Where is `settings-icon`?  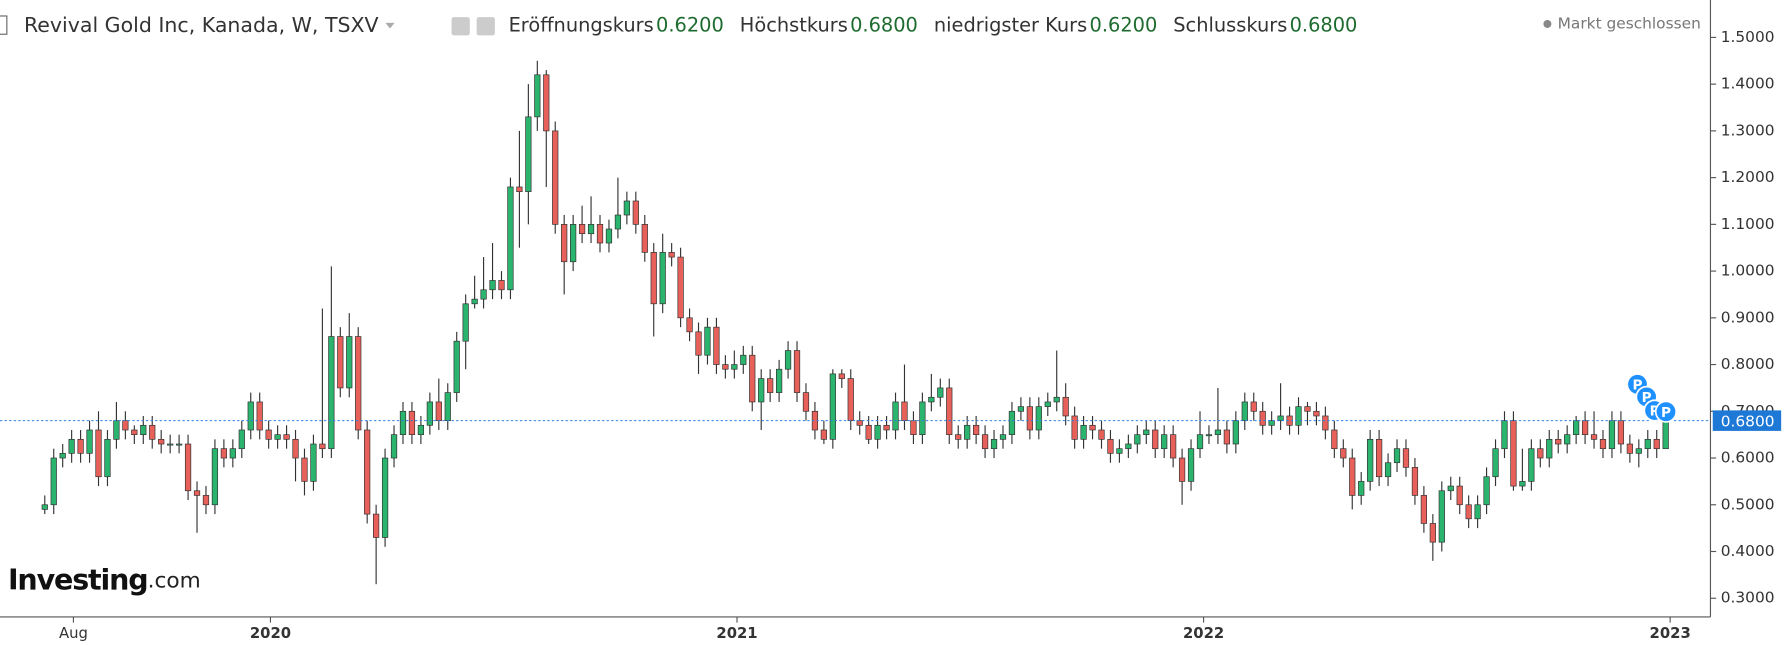 settings-icon is located at coordinates (485, 26).